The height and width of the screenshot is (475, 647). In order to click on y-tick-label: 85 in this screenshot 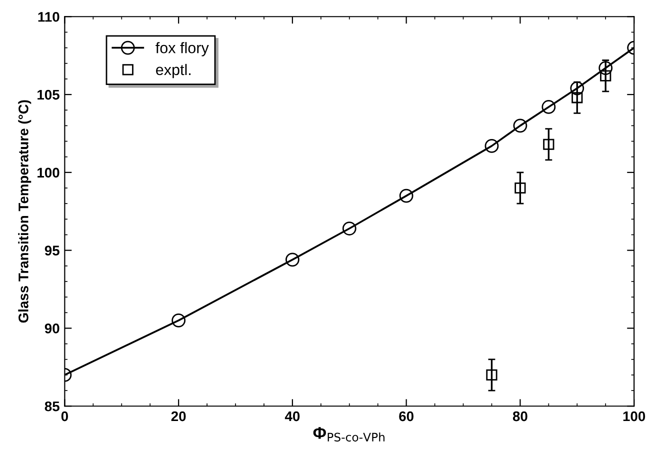, I will do `click(52, 406)`.